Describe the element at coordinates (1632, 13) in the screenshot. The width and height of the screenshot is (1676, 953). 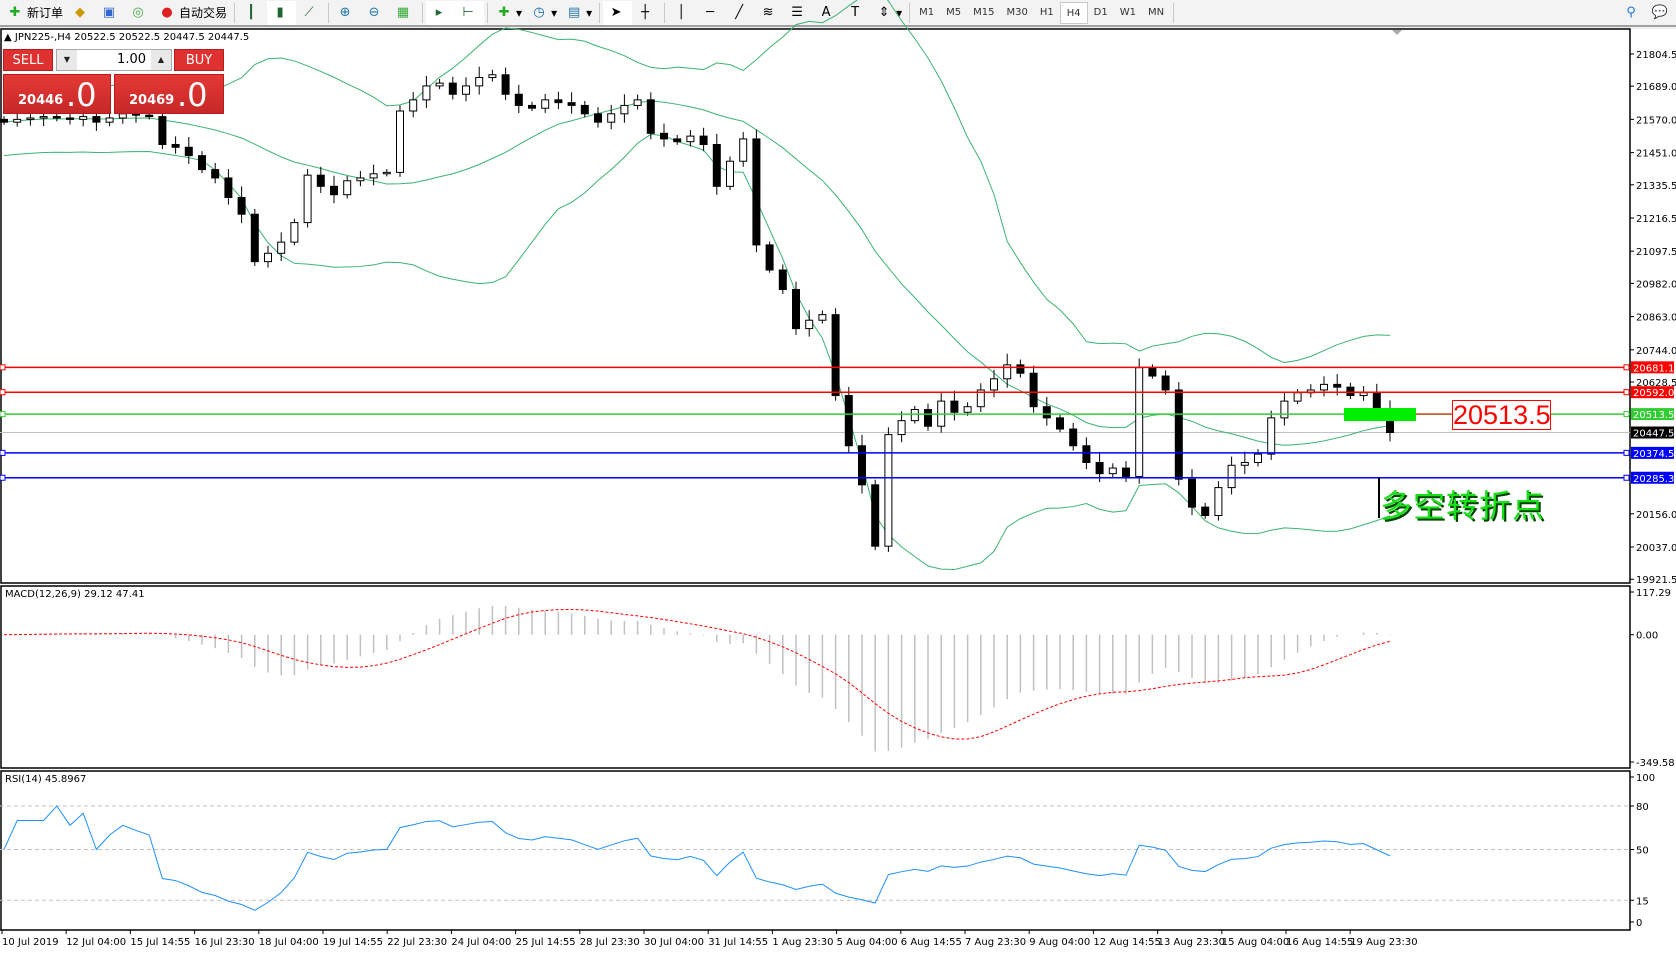
I see `search-button: ⚲` at that location.